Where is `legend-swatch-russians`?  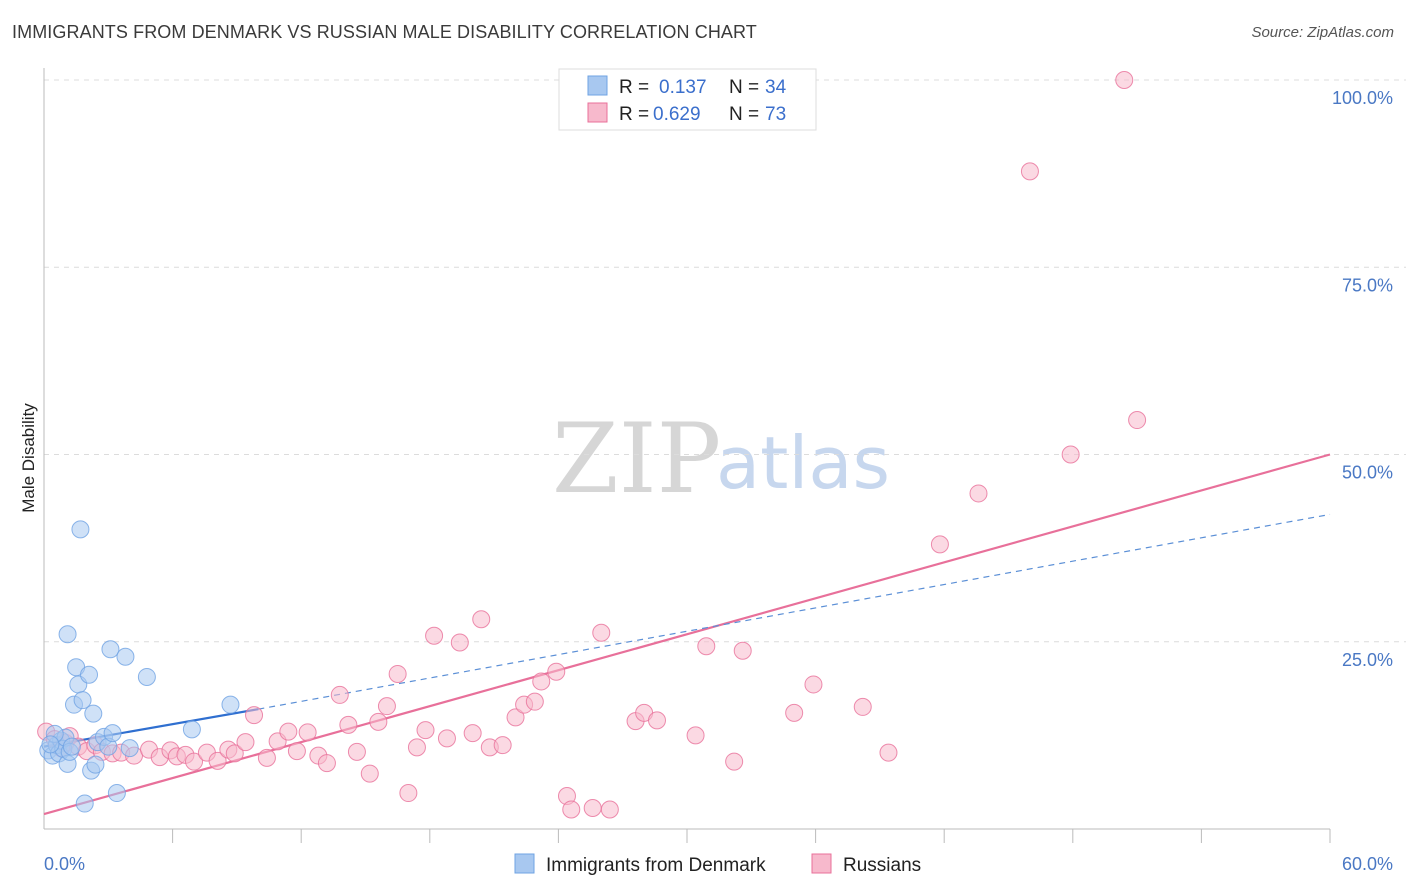
legend-swatch-russians is located at coordinates (597, 112).